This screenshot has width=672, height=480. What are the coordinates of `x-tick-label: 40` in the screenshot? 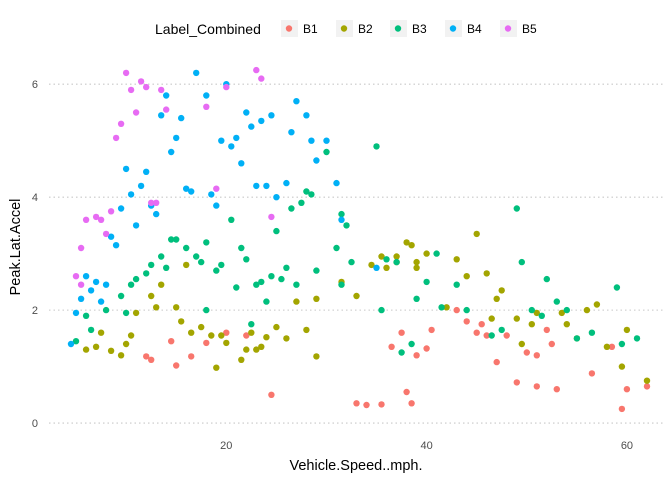 It's located at (426, 446).